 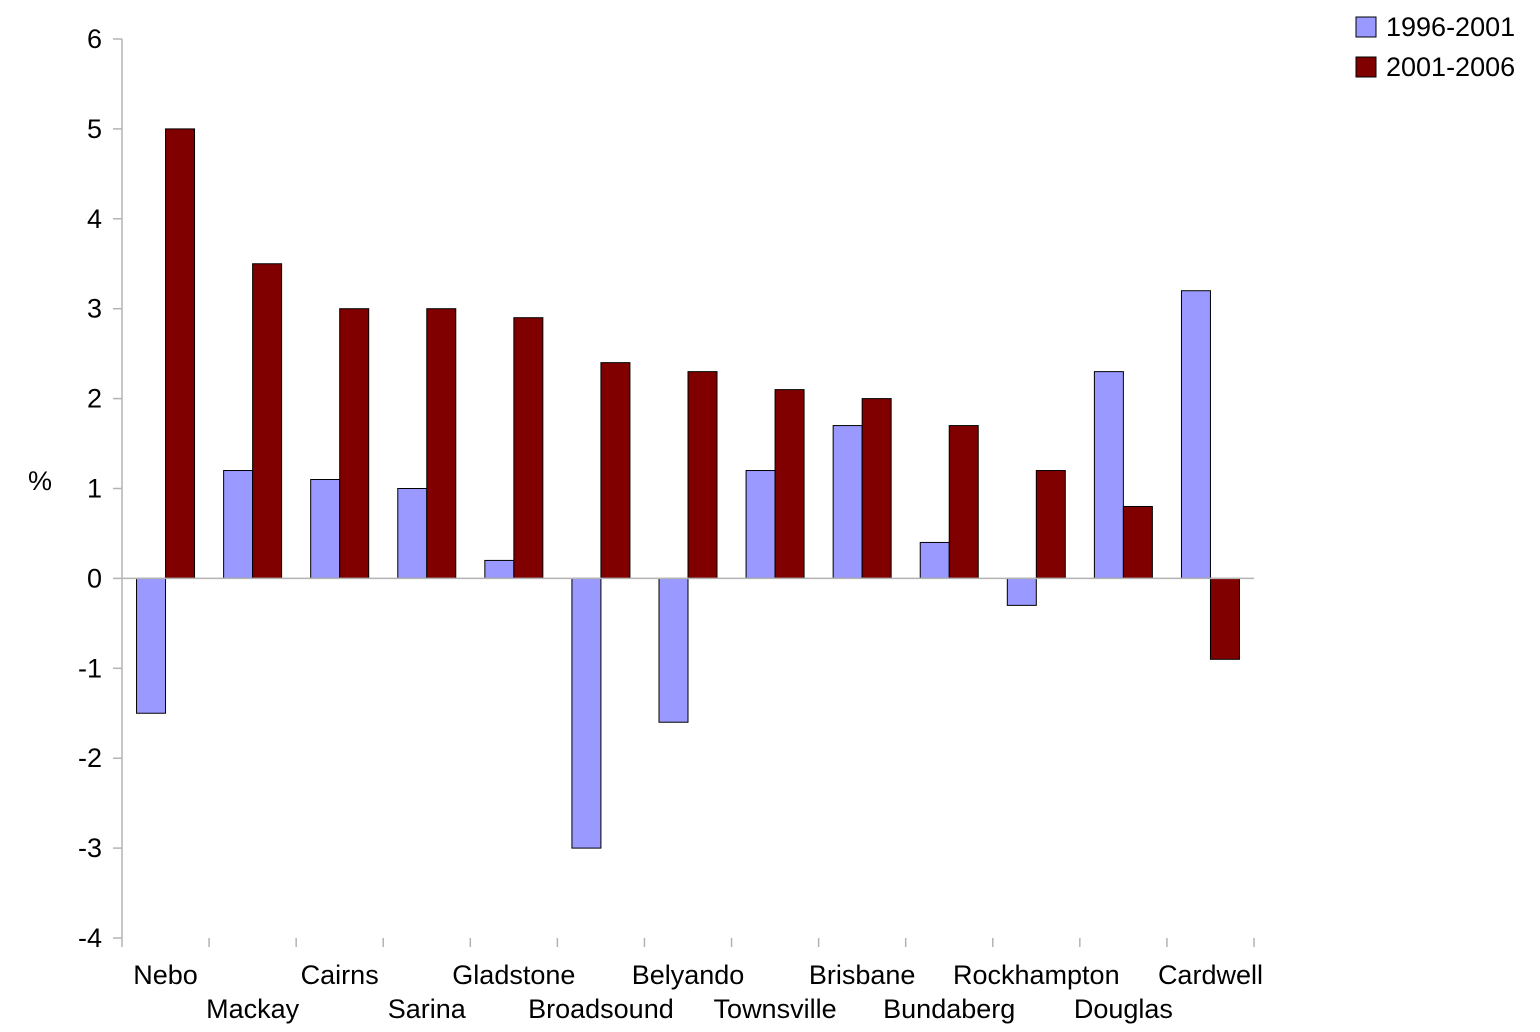 What do you see at coordinates (1108, 475) in the screenshot?
I see `bar-douglas-1996-2001` at bounding box center [1108, 475].